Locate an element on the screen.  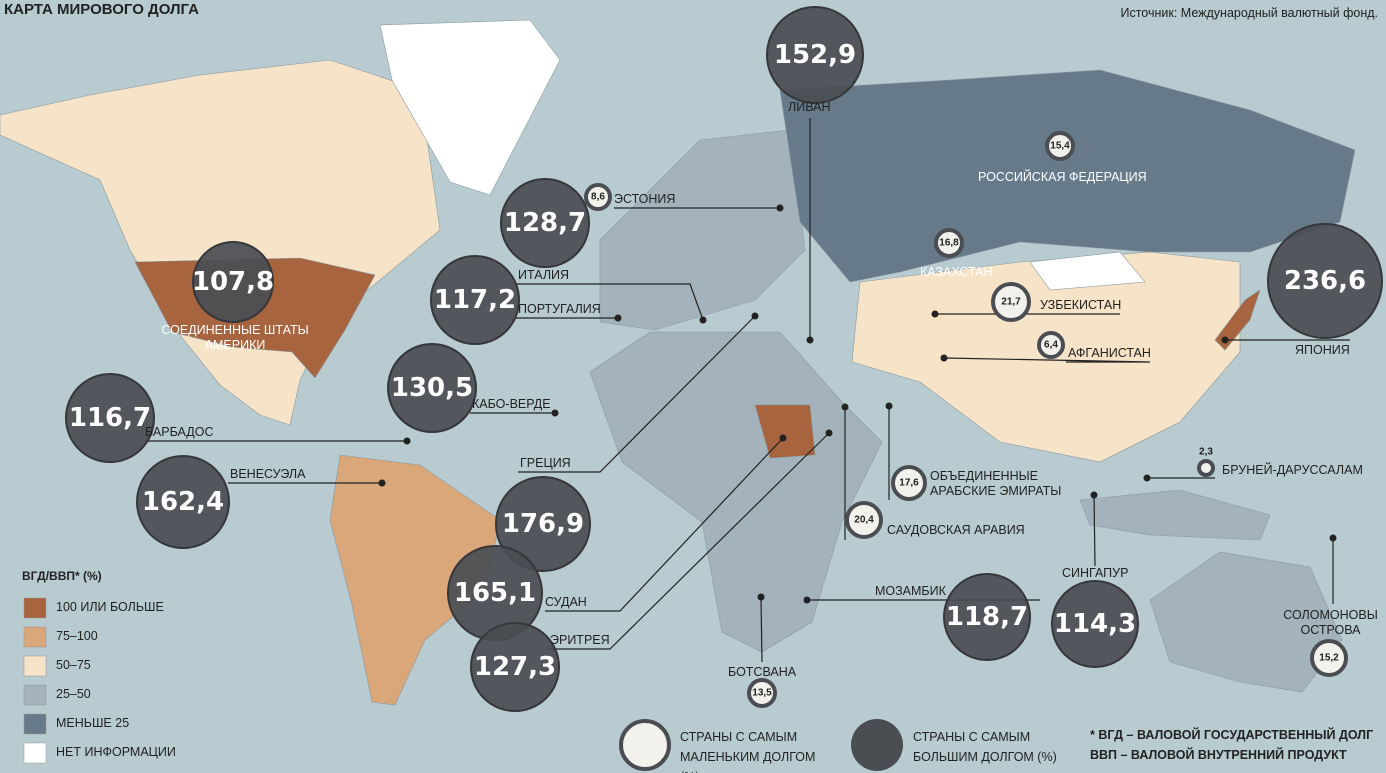
debt-value: 117,2 is located at coordinates (475, 300).